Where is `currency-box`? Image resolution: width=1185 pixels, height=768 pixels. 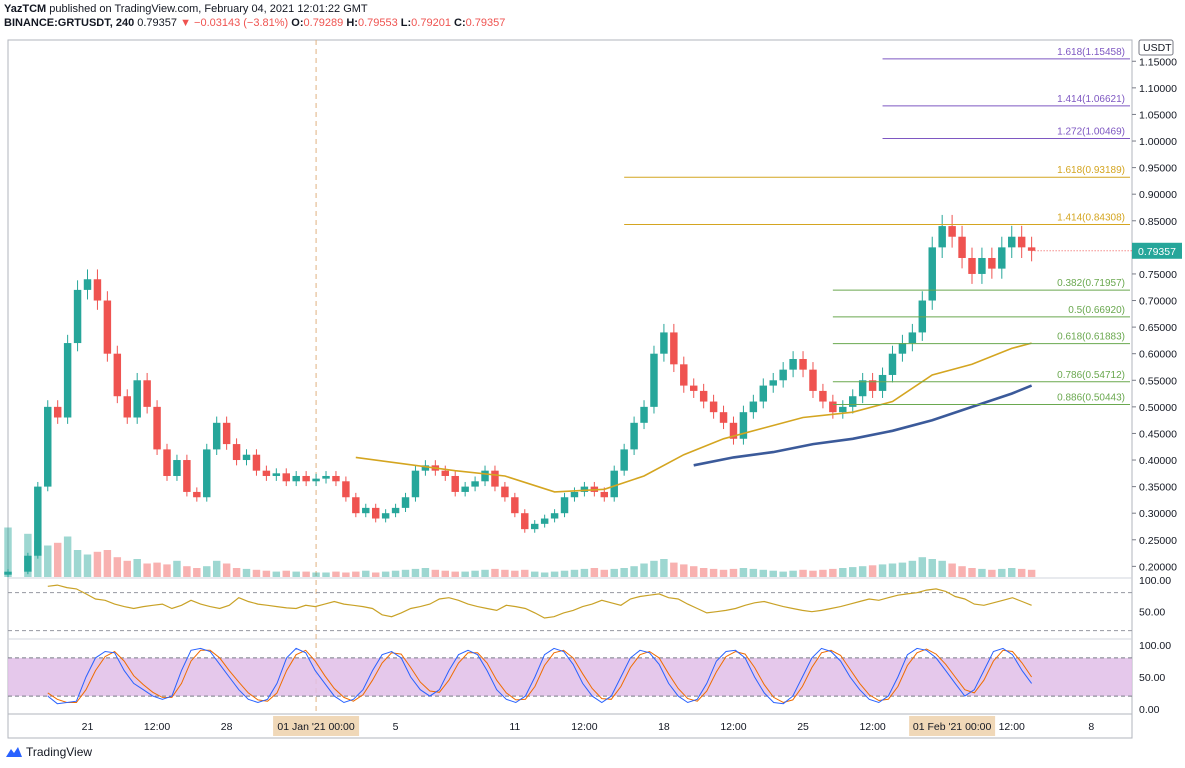 currency-box is located at coordinates (1156, 47).